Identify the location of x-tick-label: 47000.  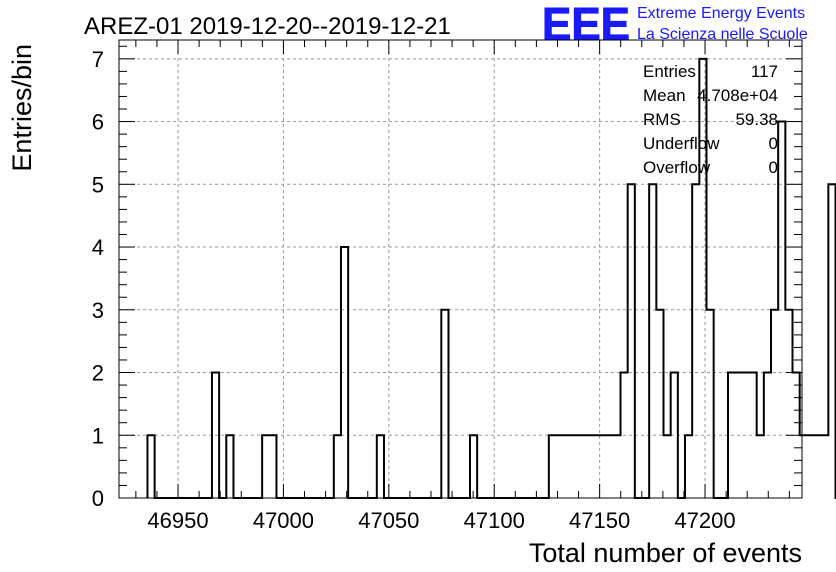
(283, 520).